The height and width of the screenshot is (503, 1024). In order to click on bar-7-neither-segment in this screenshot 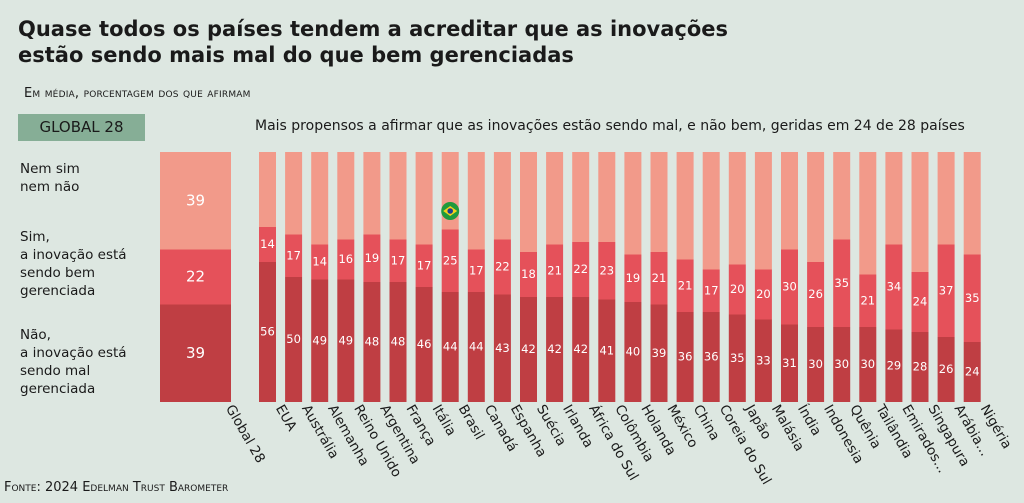, I will do `click(424, 198)`.